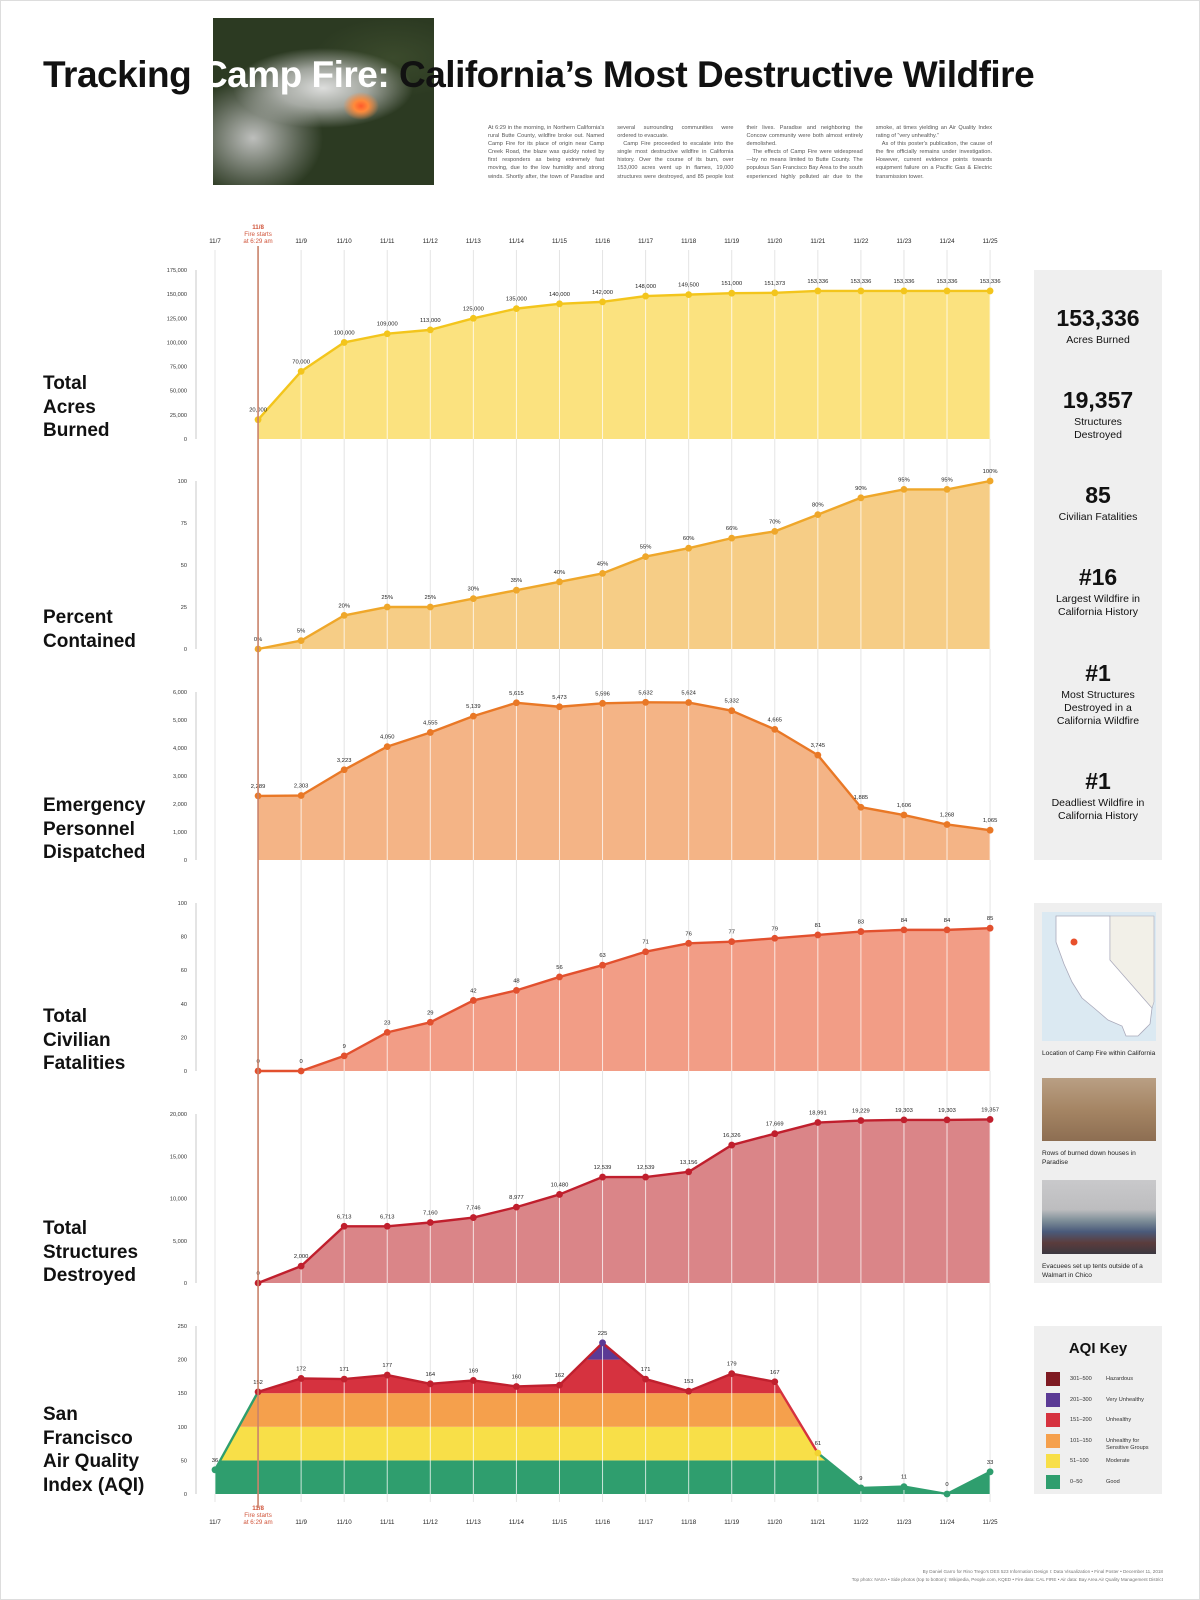  I want to click on date-label: 11/20, so click(775, 1522).